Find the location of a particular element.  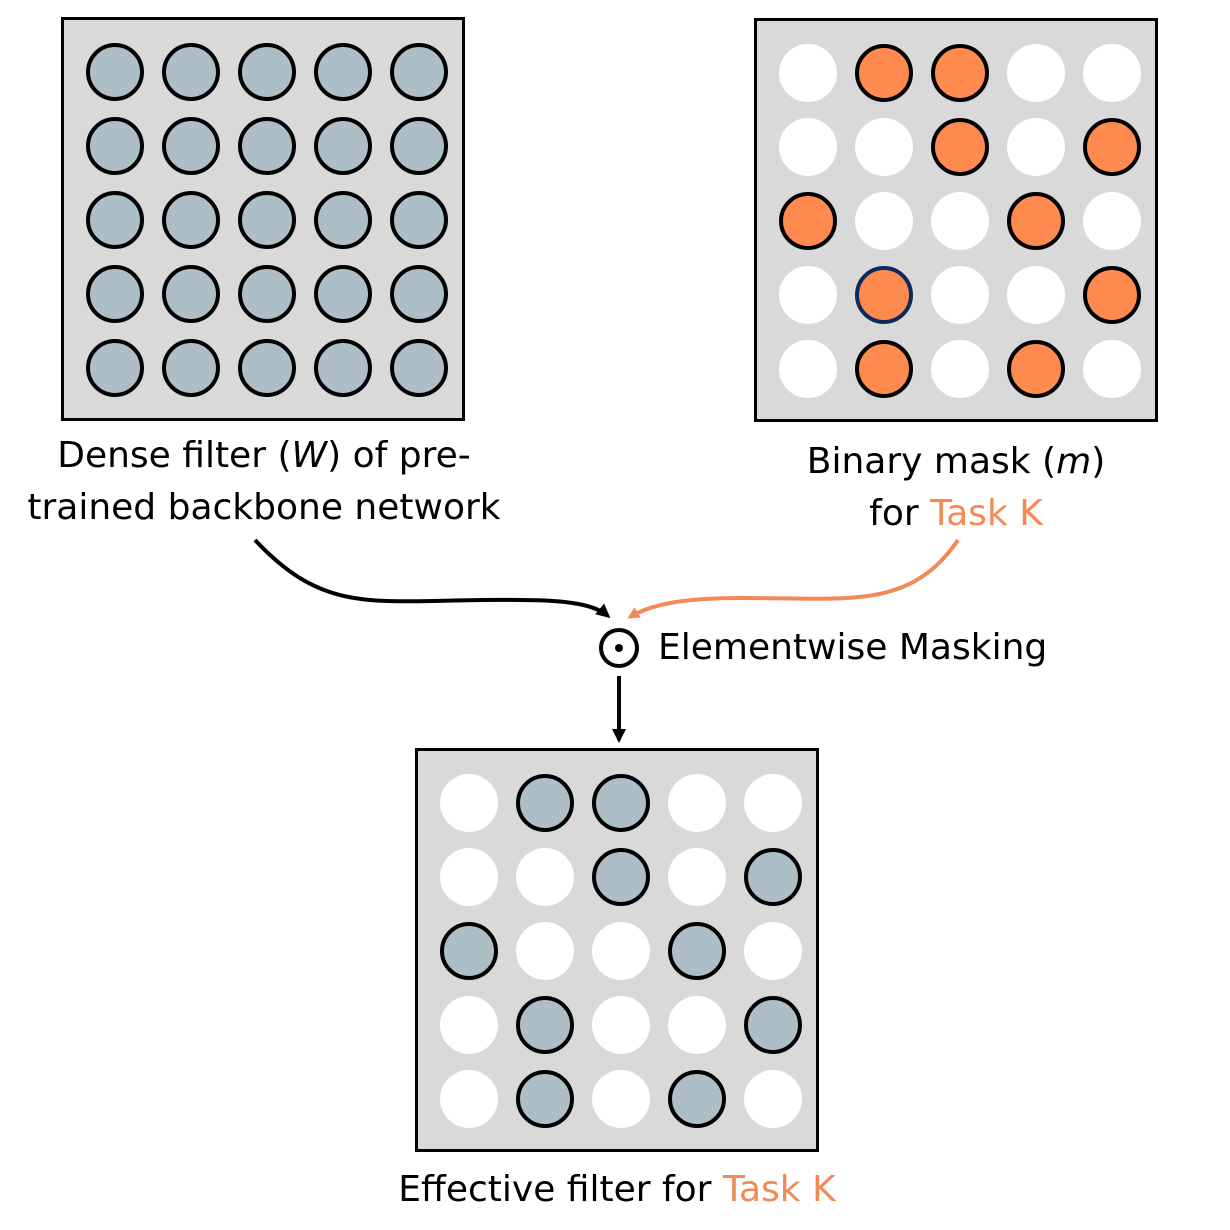

dense-filter-panel is located at coordinates (263, 219).